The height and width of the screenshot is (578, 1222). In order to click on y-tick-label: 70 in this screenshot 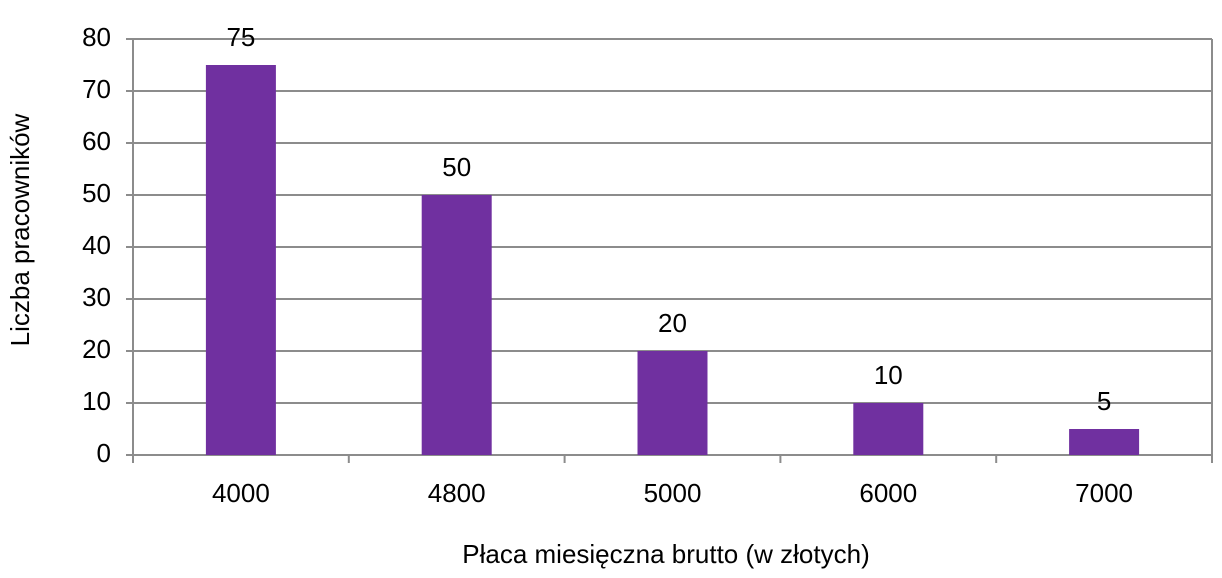, I will do `click(96, 89)`.